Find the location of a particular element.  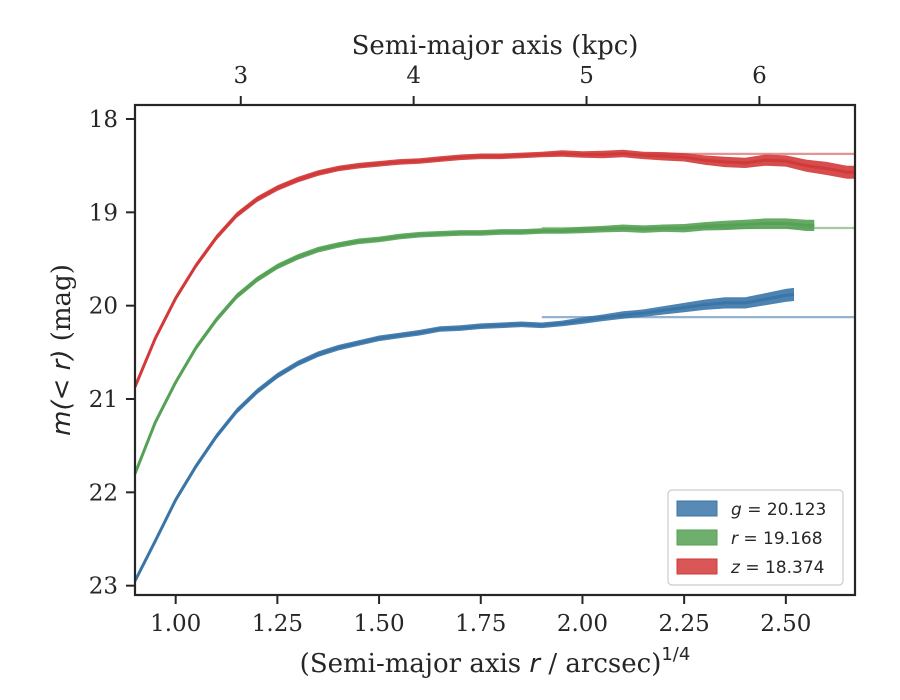

y-tick-label: 21 is located at coordinates (103, 400).